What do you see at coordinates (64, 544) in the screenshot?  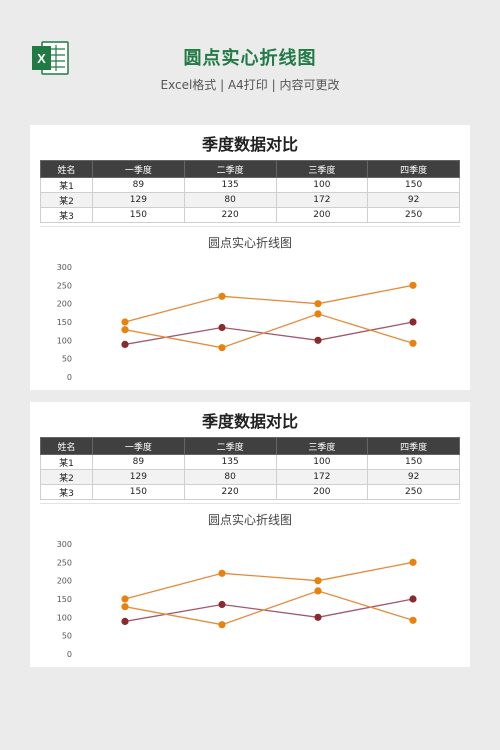 I see `y-tick-label: 300` at bounding box center [64, 544].